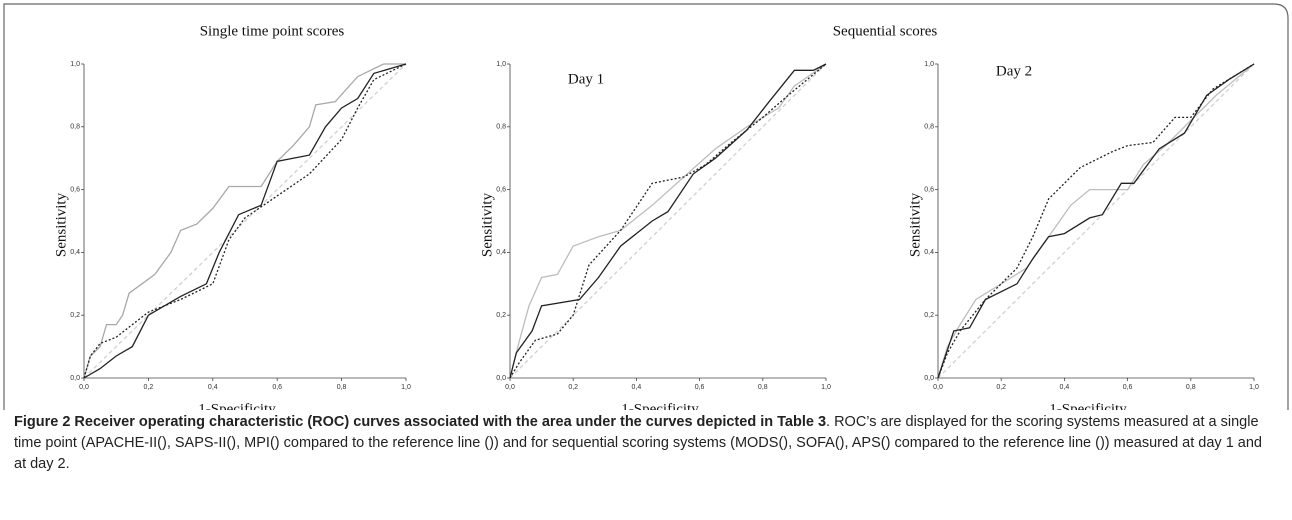 The height and width of the screenshot is (520, 1292). What do you see at coordinates (1014, 71) in the screenshot?
I see `chart-title: Day 2` at bounding box center [1014, 71].